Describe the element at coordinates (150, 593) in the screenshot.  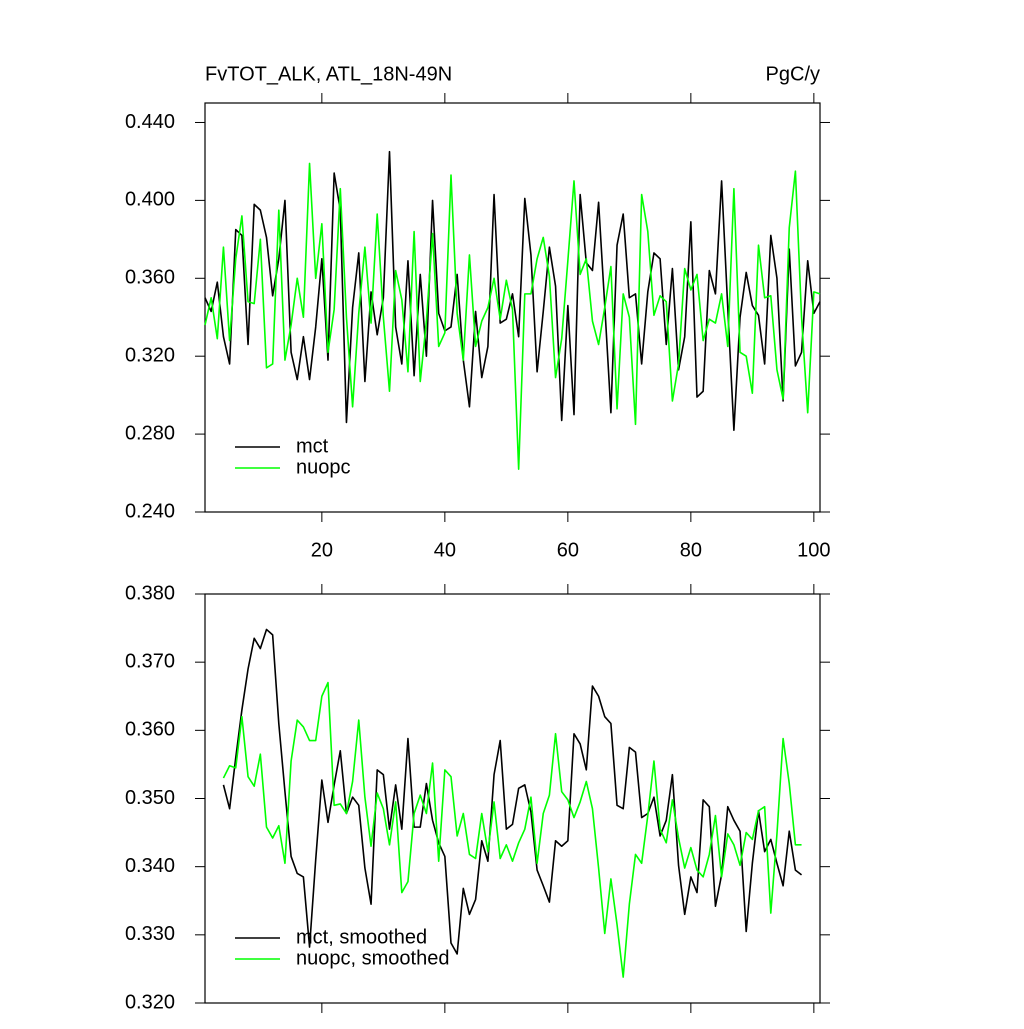
I see `y-tick-label: 0.380` at that location.